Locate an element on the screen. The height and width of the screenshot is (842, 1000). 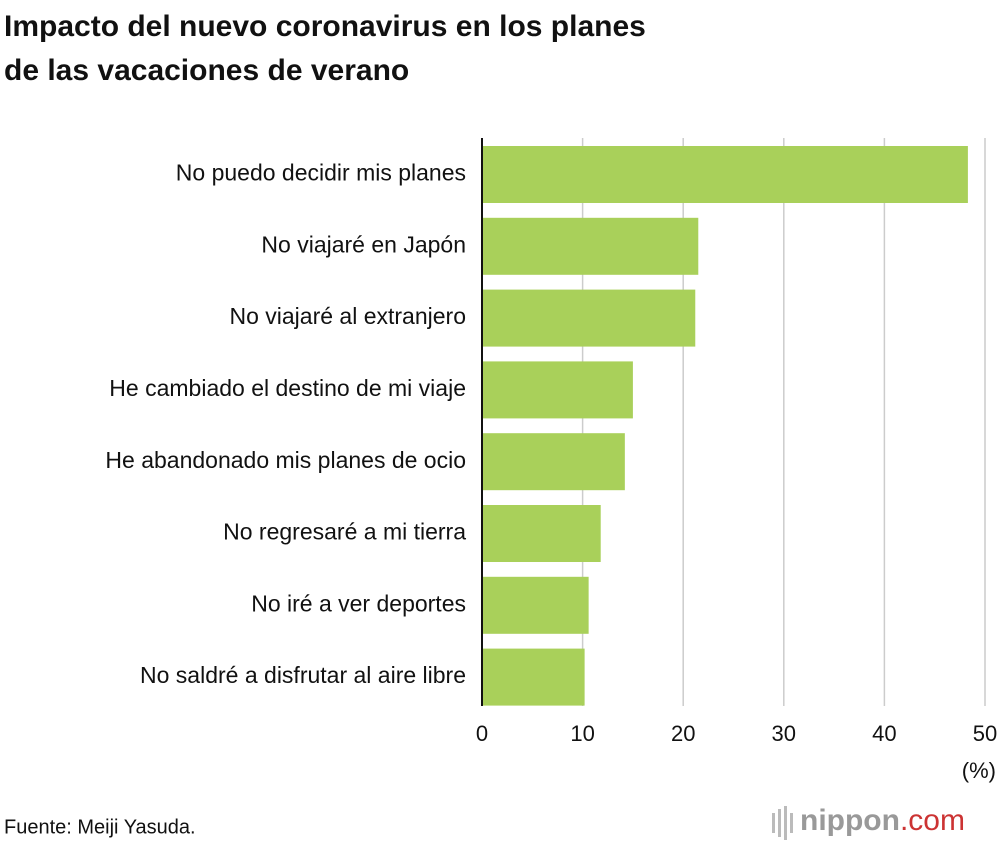
source: Fuente: Meiji Yasuda. is located at coordinates (100, 827).